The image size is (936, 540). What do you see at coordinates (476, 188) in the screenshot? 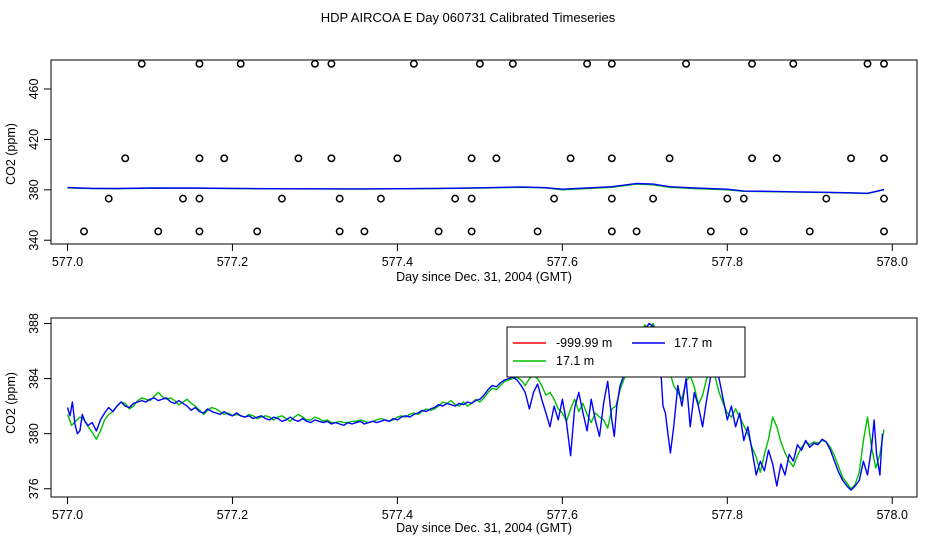
I see `series-line` at bounding box center [476, 188].